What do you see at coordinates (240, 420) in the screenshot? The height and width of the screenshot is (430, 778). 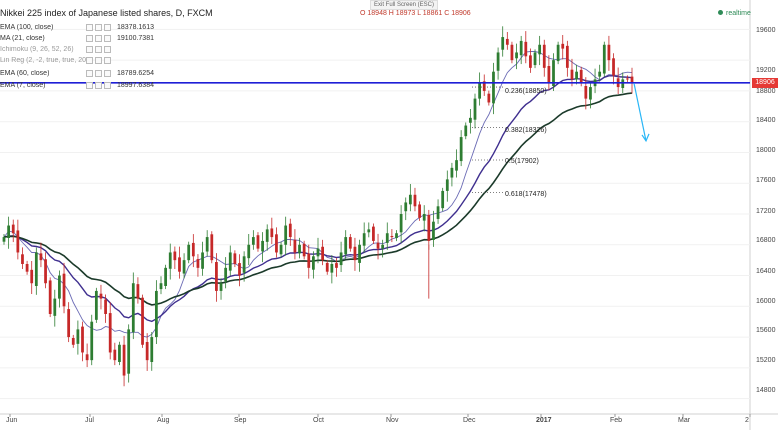 I see `x-tick-label: Sep` at bounding box center [240, 420].